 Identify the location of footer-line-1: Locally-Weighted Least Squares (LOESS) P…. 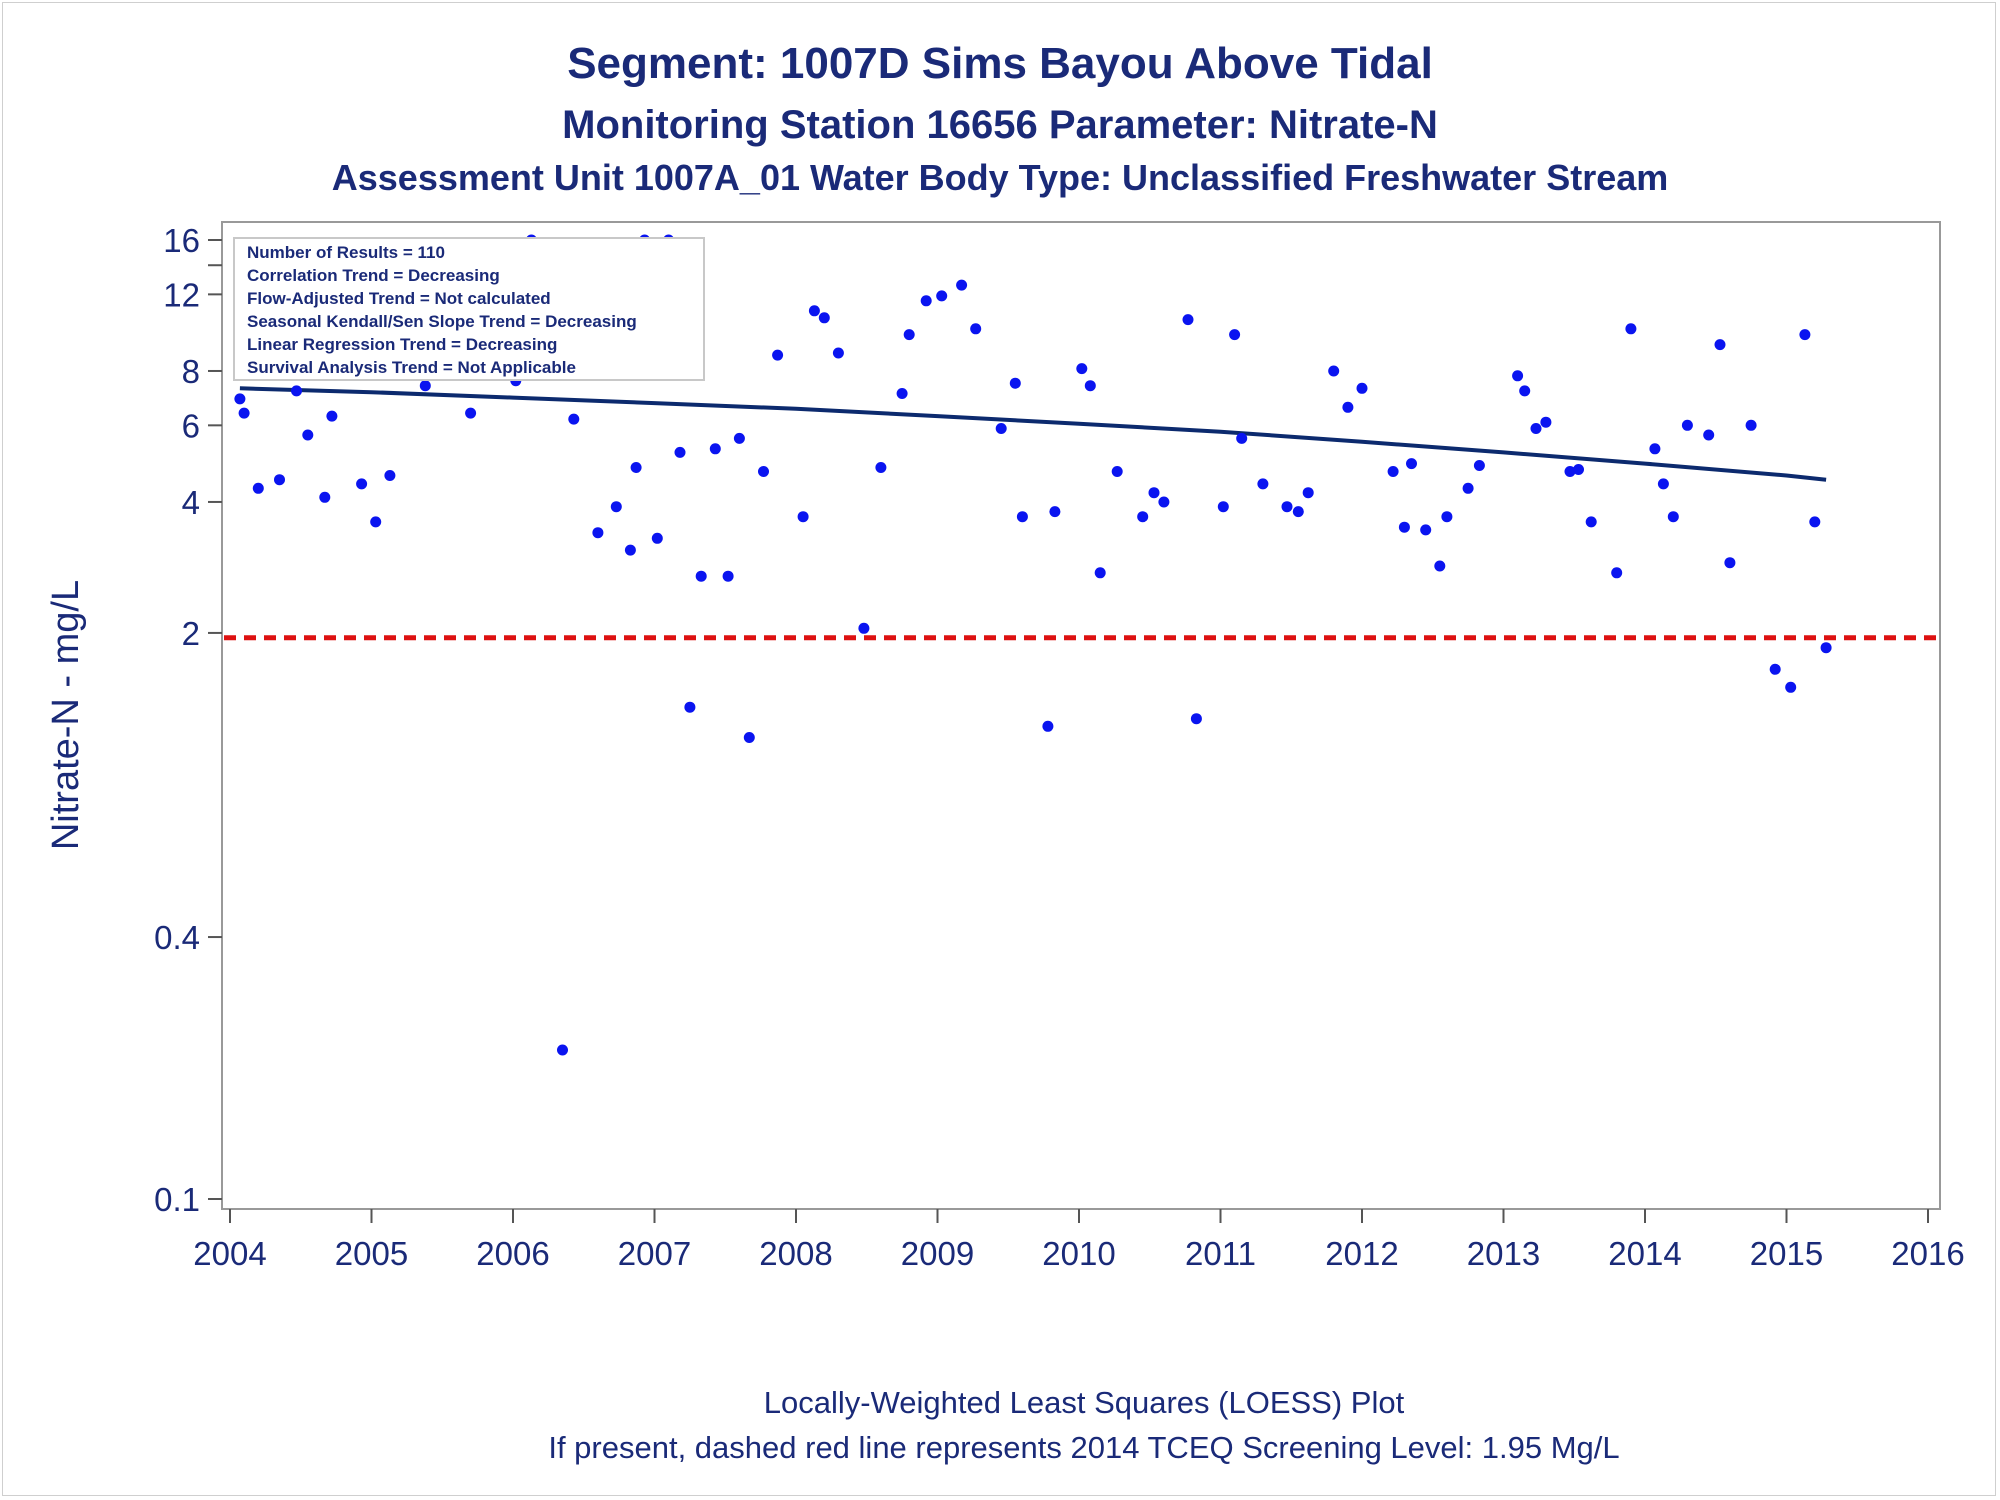
(1084, 1402).